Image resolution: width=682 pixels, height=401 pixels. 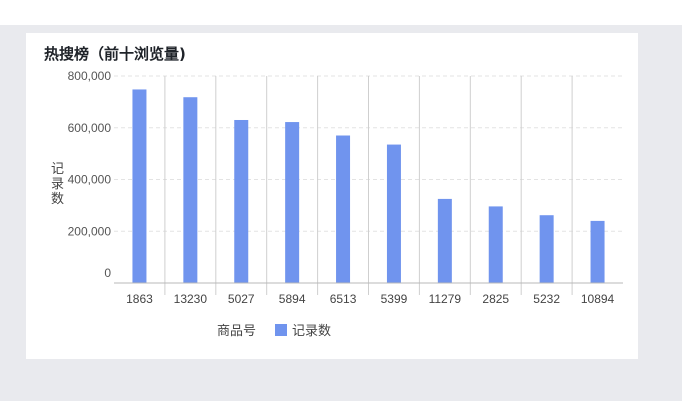 What do you see at coordinates (90, 231) in the screenshot?
I see `y-tick-label: 200,000` at bounding box center [90, 231].